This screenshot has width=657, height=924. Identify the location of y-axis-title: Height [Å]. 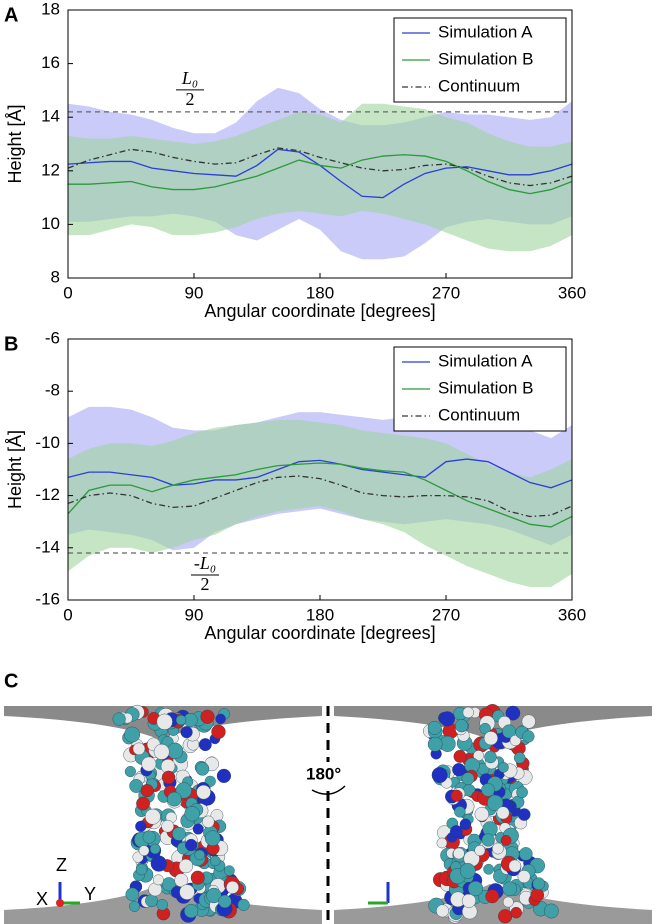
(15, 469).